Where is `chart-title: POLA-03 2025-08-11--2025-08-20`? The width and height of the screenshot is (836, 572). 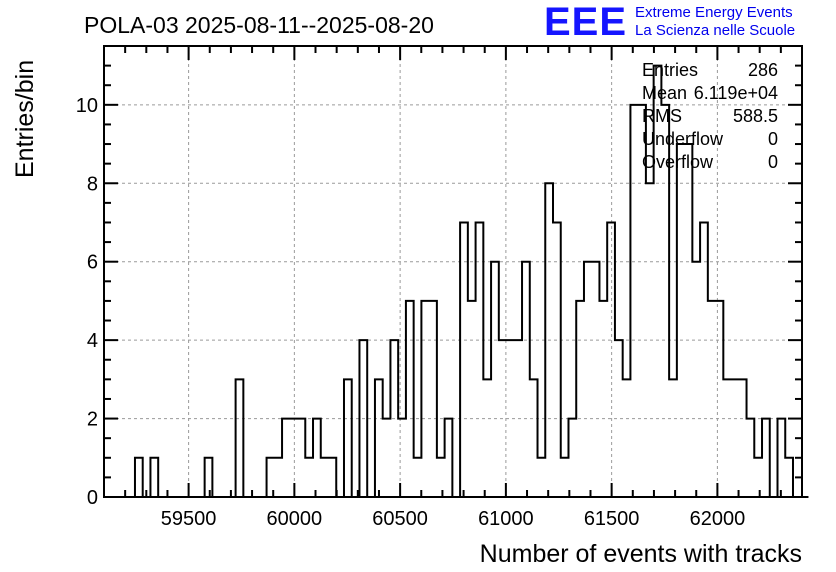
chart-title: POLA-03 2025-08-11--2025-08-20 is located at coordinates (259, 25).